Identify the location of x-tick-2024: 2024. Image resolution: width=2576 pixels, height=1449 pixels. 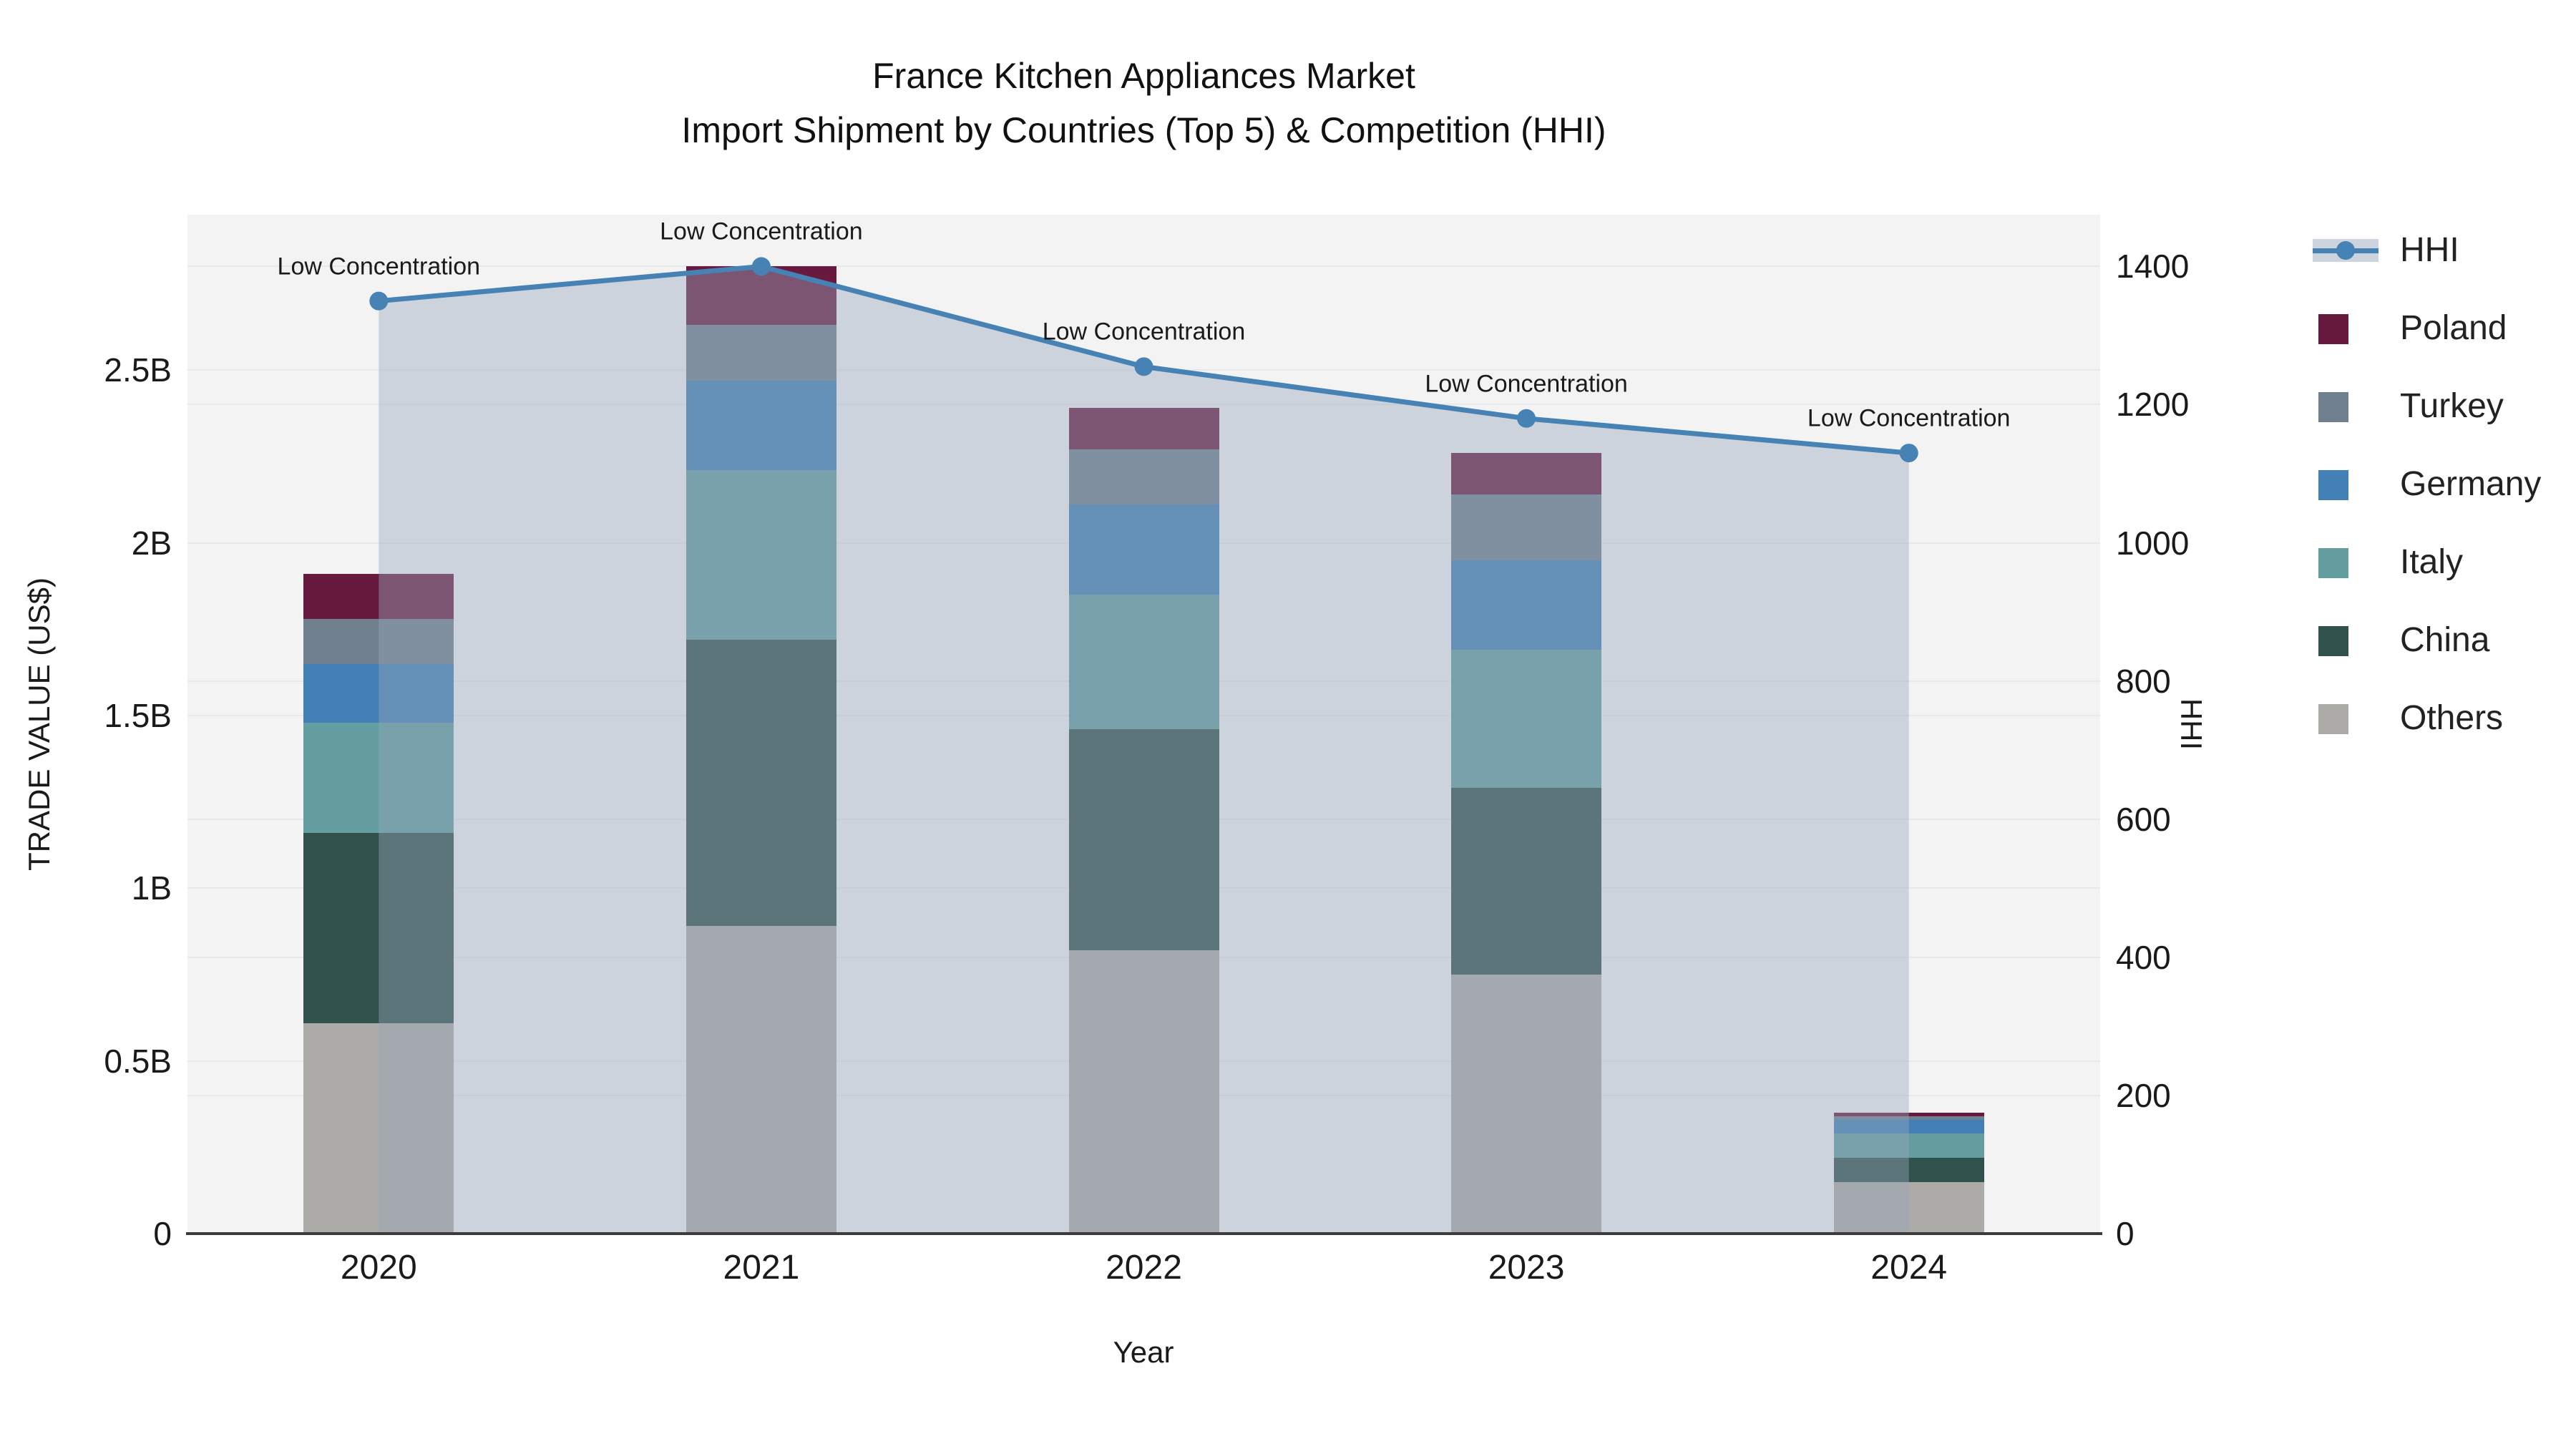
(1909, 1268).